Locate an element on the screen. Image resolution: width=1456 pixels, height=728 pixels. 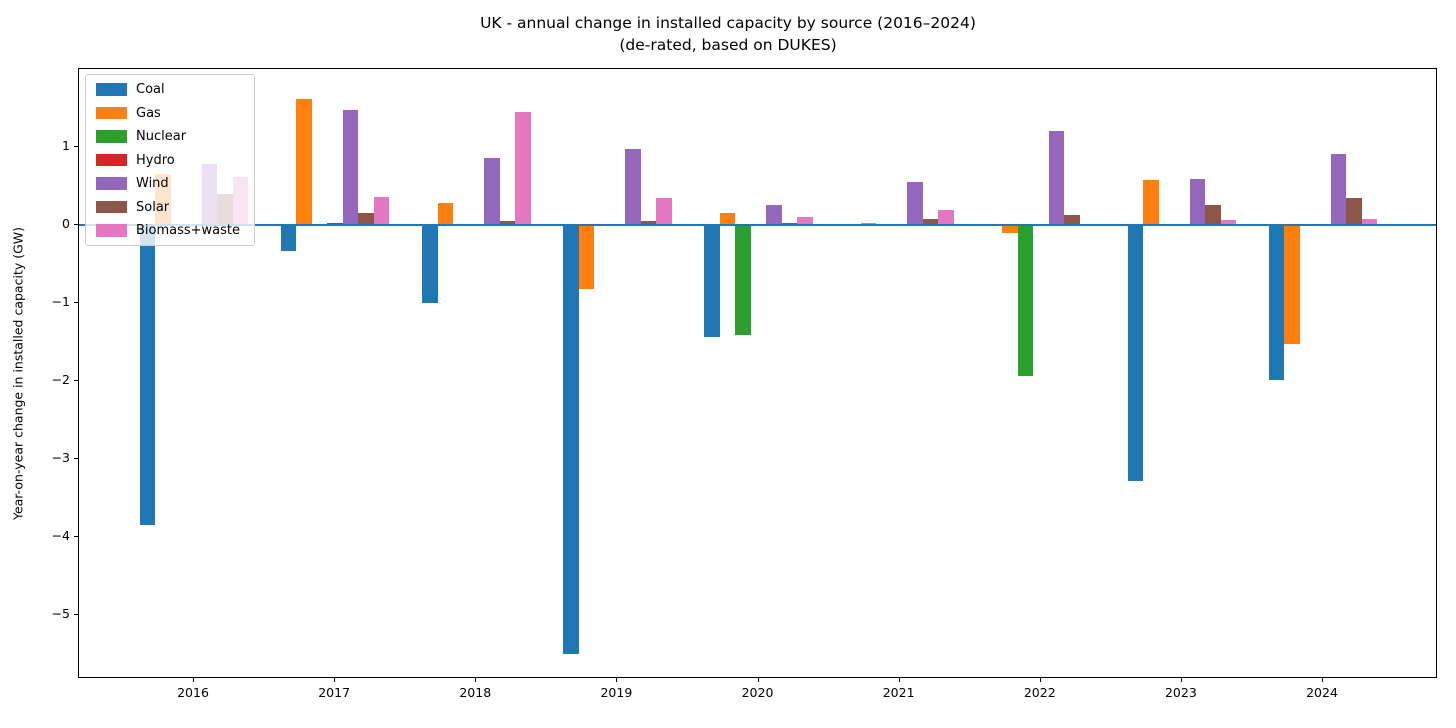
bar-wind-2021 is located at coordinates (915, 203).